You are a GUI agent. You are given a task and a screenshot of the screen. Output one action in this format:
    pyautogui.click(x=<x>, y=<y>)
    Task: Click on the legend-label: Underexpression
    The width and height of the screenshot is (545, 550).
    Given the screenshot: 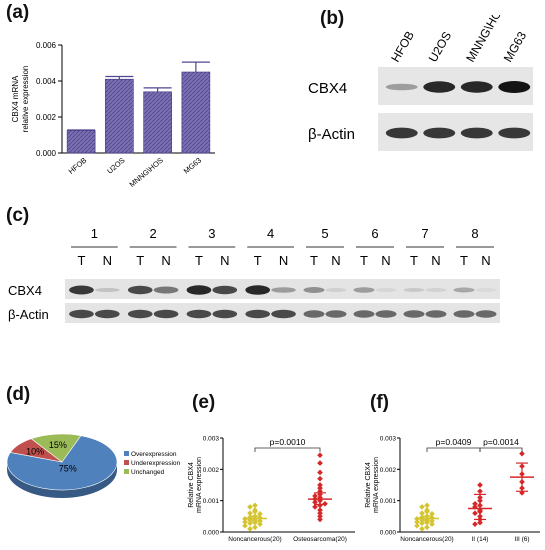 What is the action you would take?
    pyautogui.click(x=156, y=463)
    